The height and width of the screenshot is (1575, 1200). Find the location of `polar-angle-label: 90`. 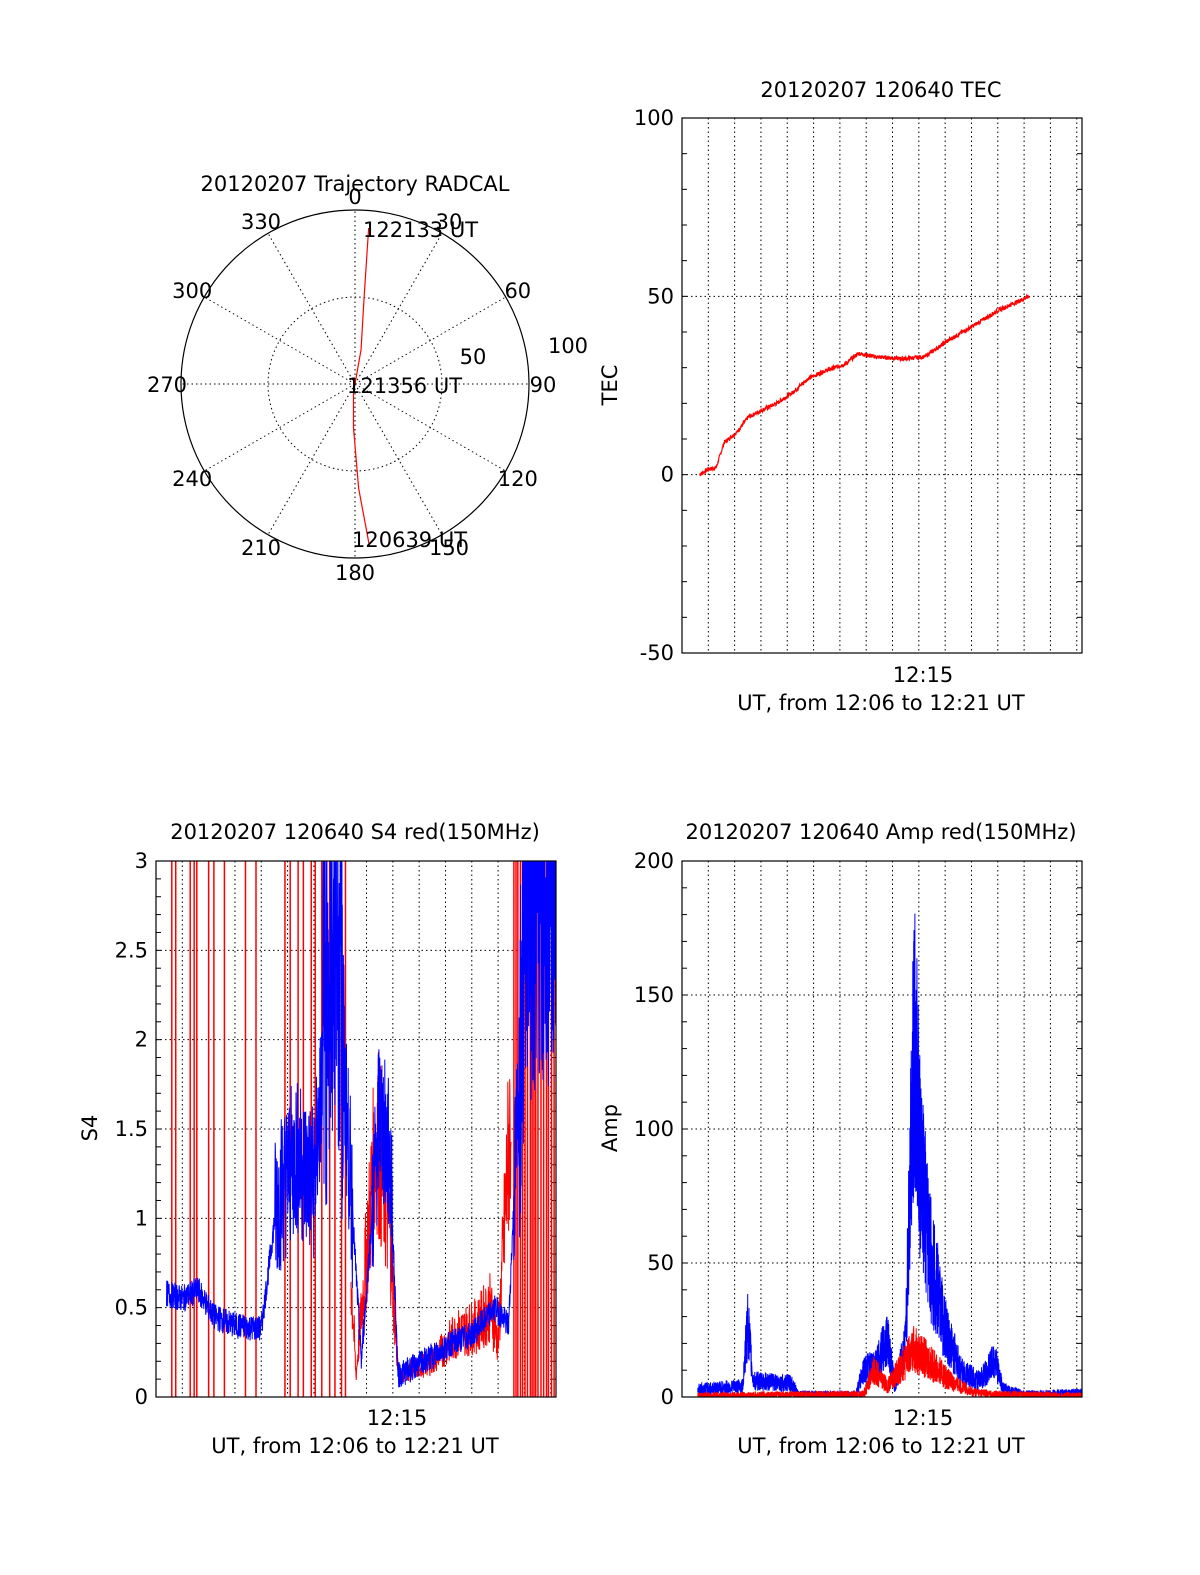

polar-angle-label: 90 is located at coordinates (543, 385).